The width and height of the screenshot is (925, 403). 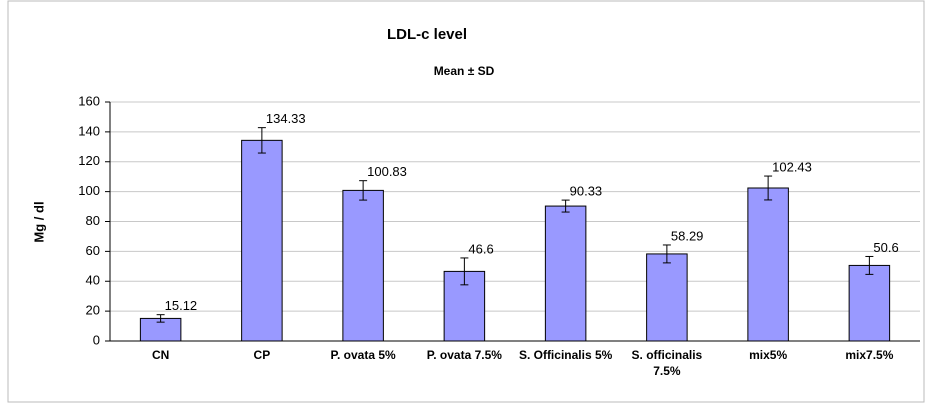 I want to click on data-label: 50.6, so click(x=885, y=247).